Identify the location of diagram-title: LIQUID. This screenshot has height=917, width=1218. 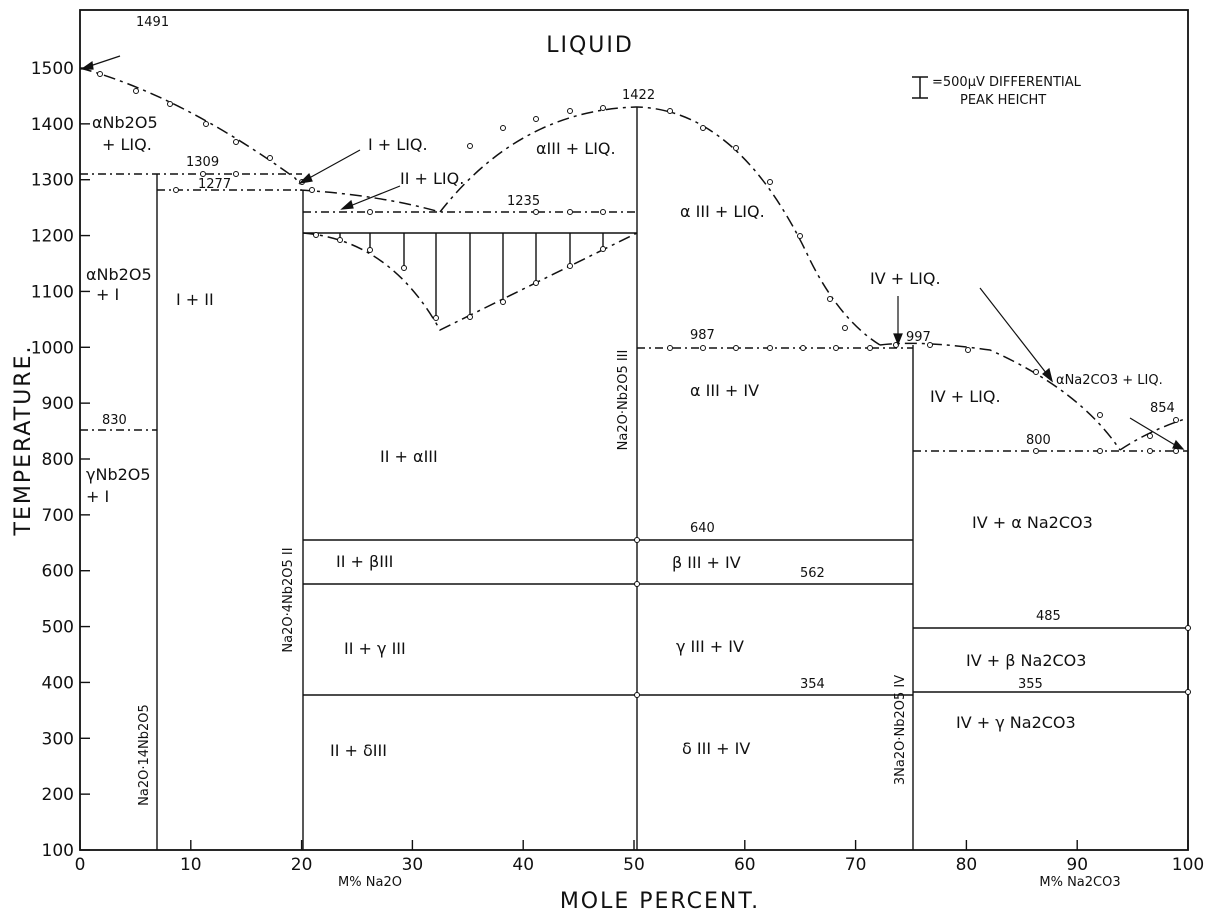
(590, 45).